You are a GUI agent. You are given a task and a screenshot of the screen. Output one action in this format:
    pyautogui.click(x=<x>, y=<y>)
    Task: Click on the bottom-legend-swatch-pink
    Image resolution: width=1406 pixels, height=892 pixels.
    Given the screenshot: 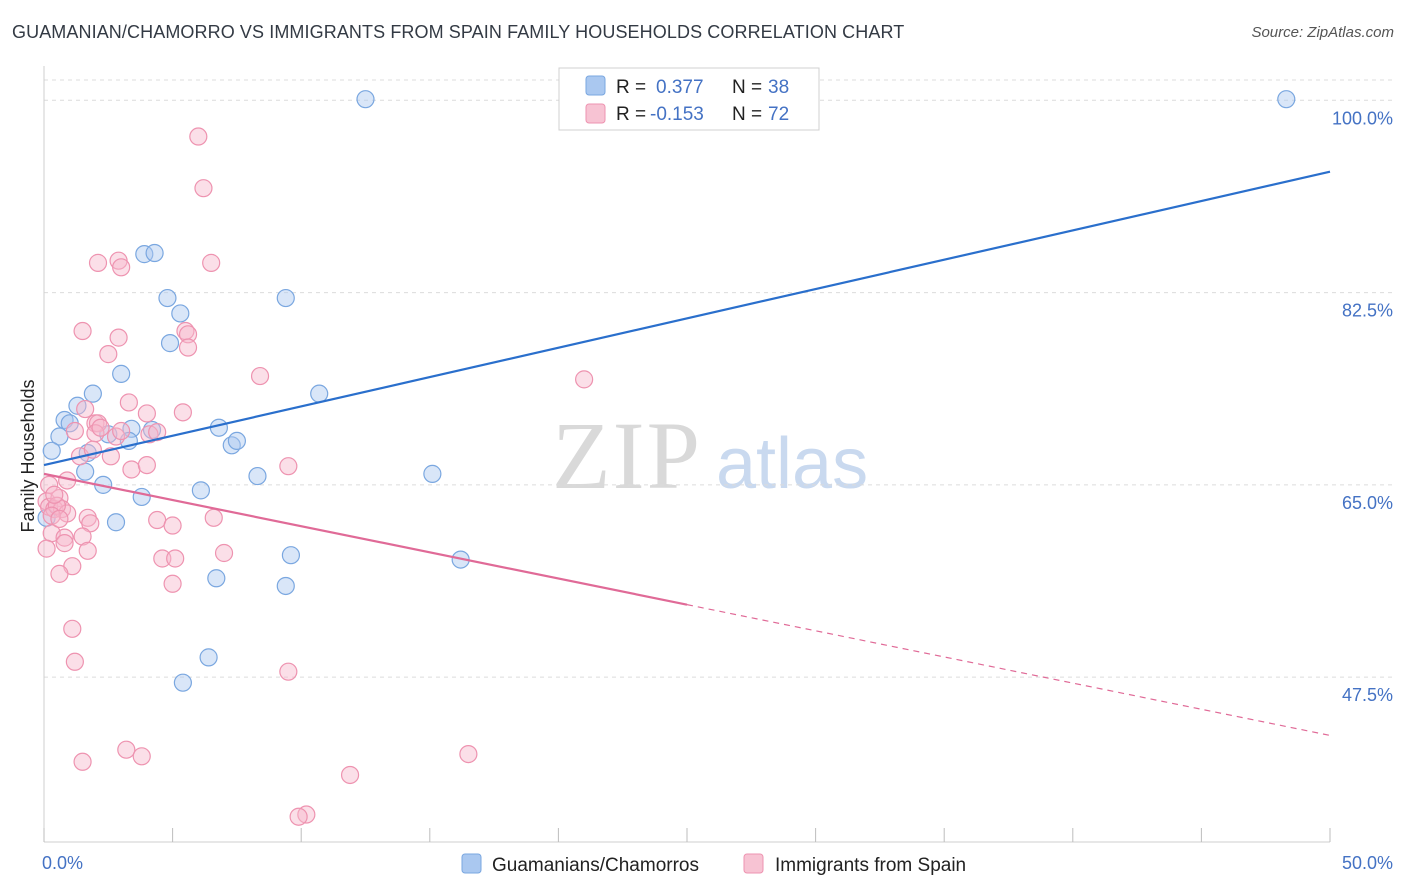 What is the action you would take?
    pyautogui.click(x=753, y=863)
    